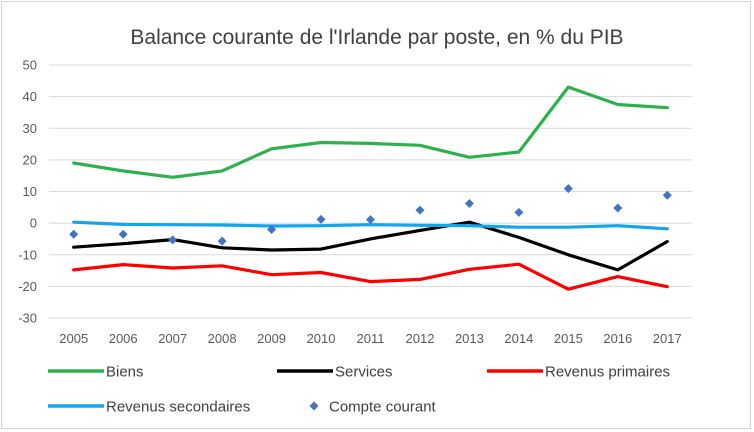  Describe the element at coordinates (617, 338) in the screenshot. I see `x-tick-label: 2016` at that location.